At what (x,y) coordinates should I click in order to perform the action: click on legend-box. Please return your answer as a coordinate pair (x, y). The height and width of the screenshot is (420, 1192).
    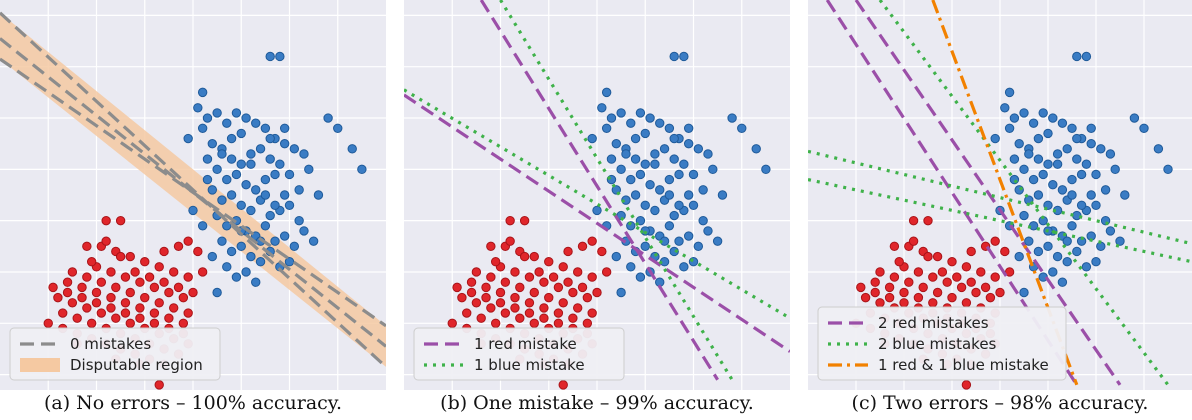
    Looking at the image, I should click on (115, 354).